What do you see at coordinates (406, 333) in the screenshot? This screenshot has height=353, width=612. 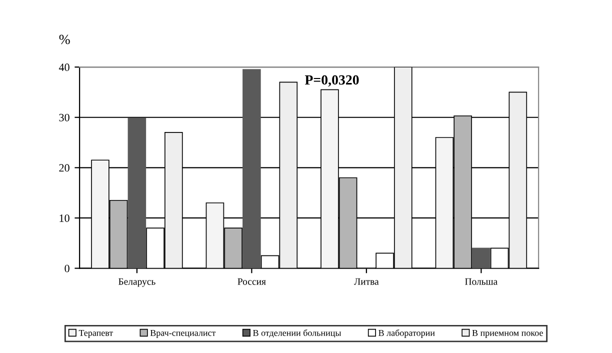 I see `legend-label: В лаборатории` at bounding box center [406, 333].